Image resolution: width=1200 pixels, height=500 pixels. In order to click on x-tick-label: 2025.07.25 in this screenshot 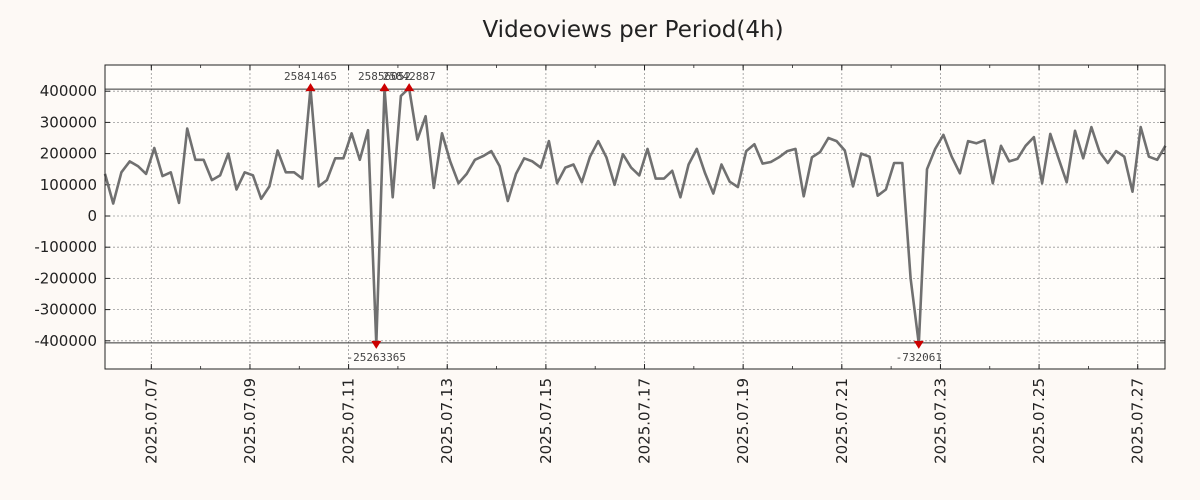, I will do `click(1039, 421)`.